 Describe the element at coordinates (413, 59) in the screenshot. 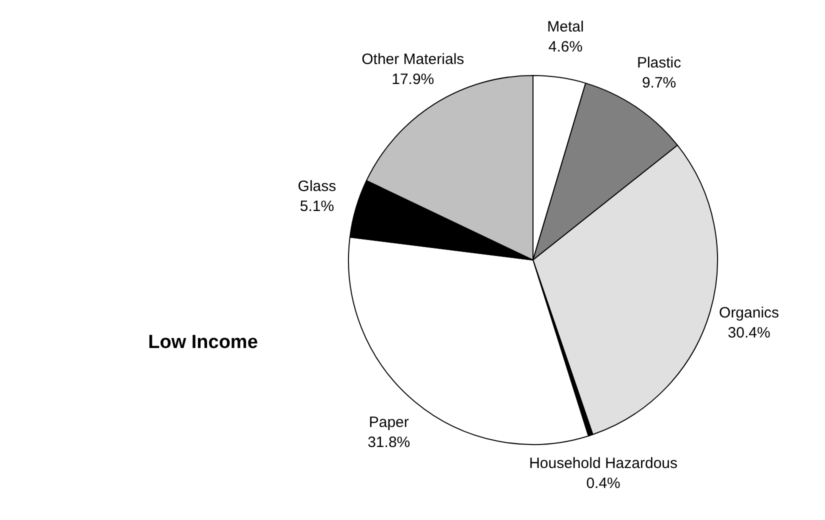

I see `slice-label: Other Materials` at that location.